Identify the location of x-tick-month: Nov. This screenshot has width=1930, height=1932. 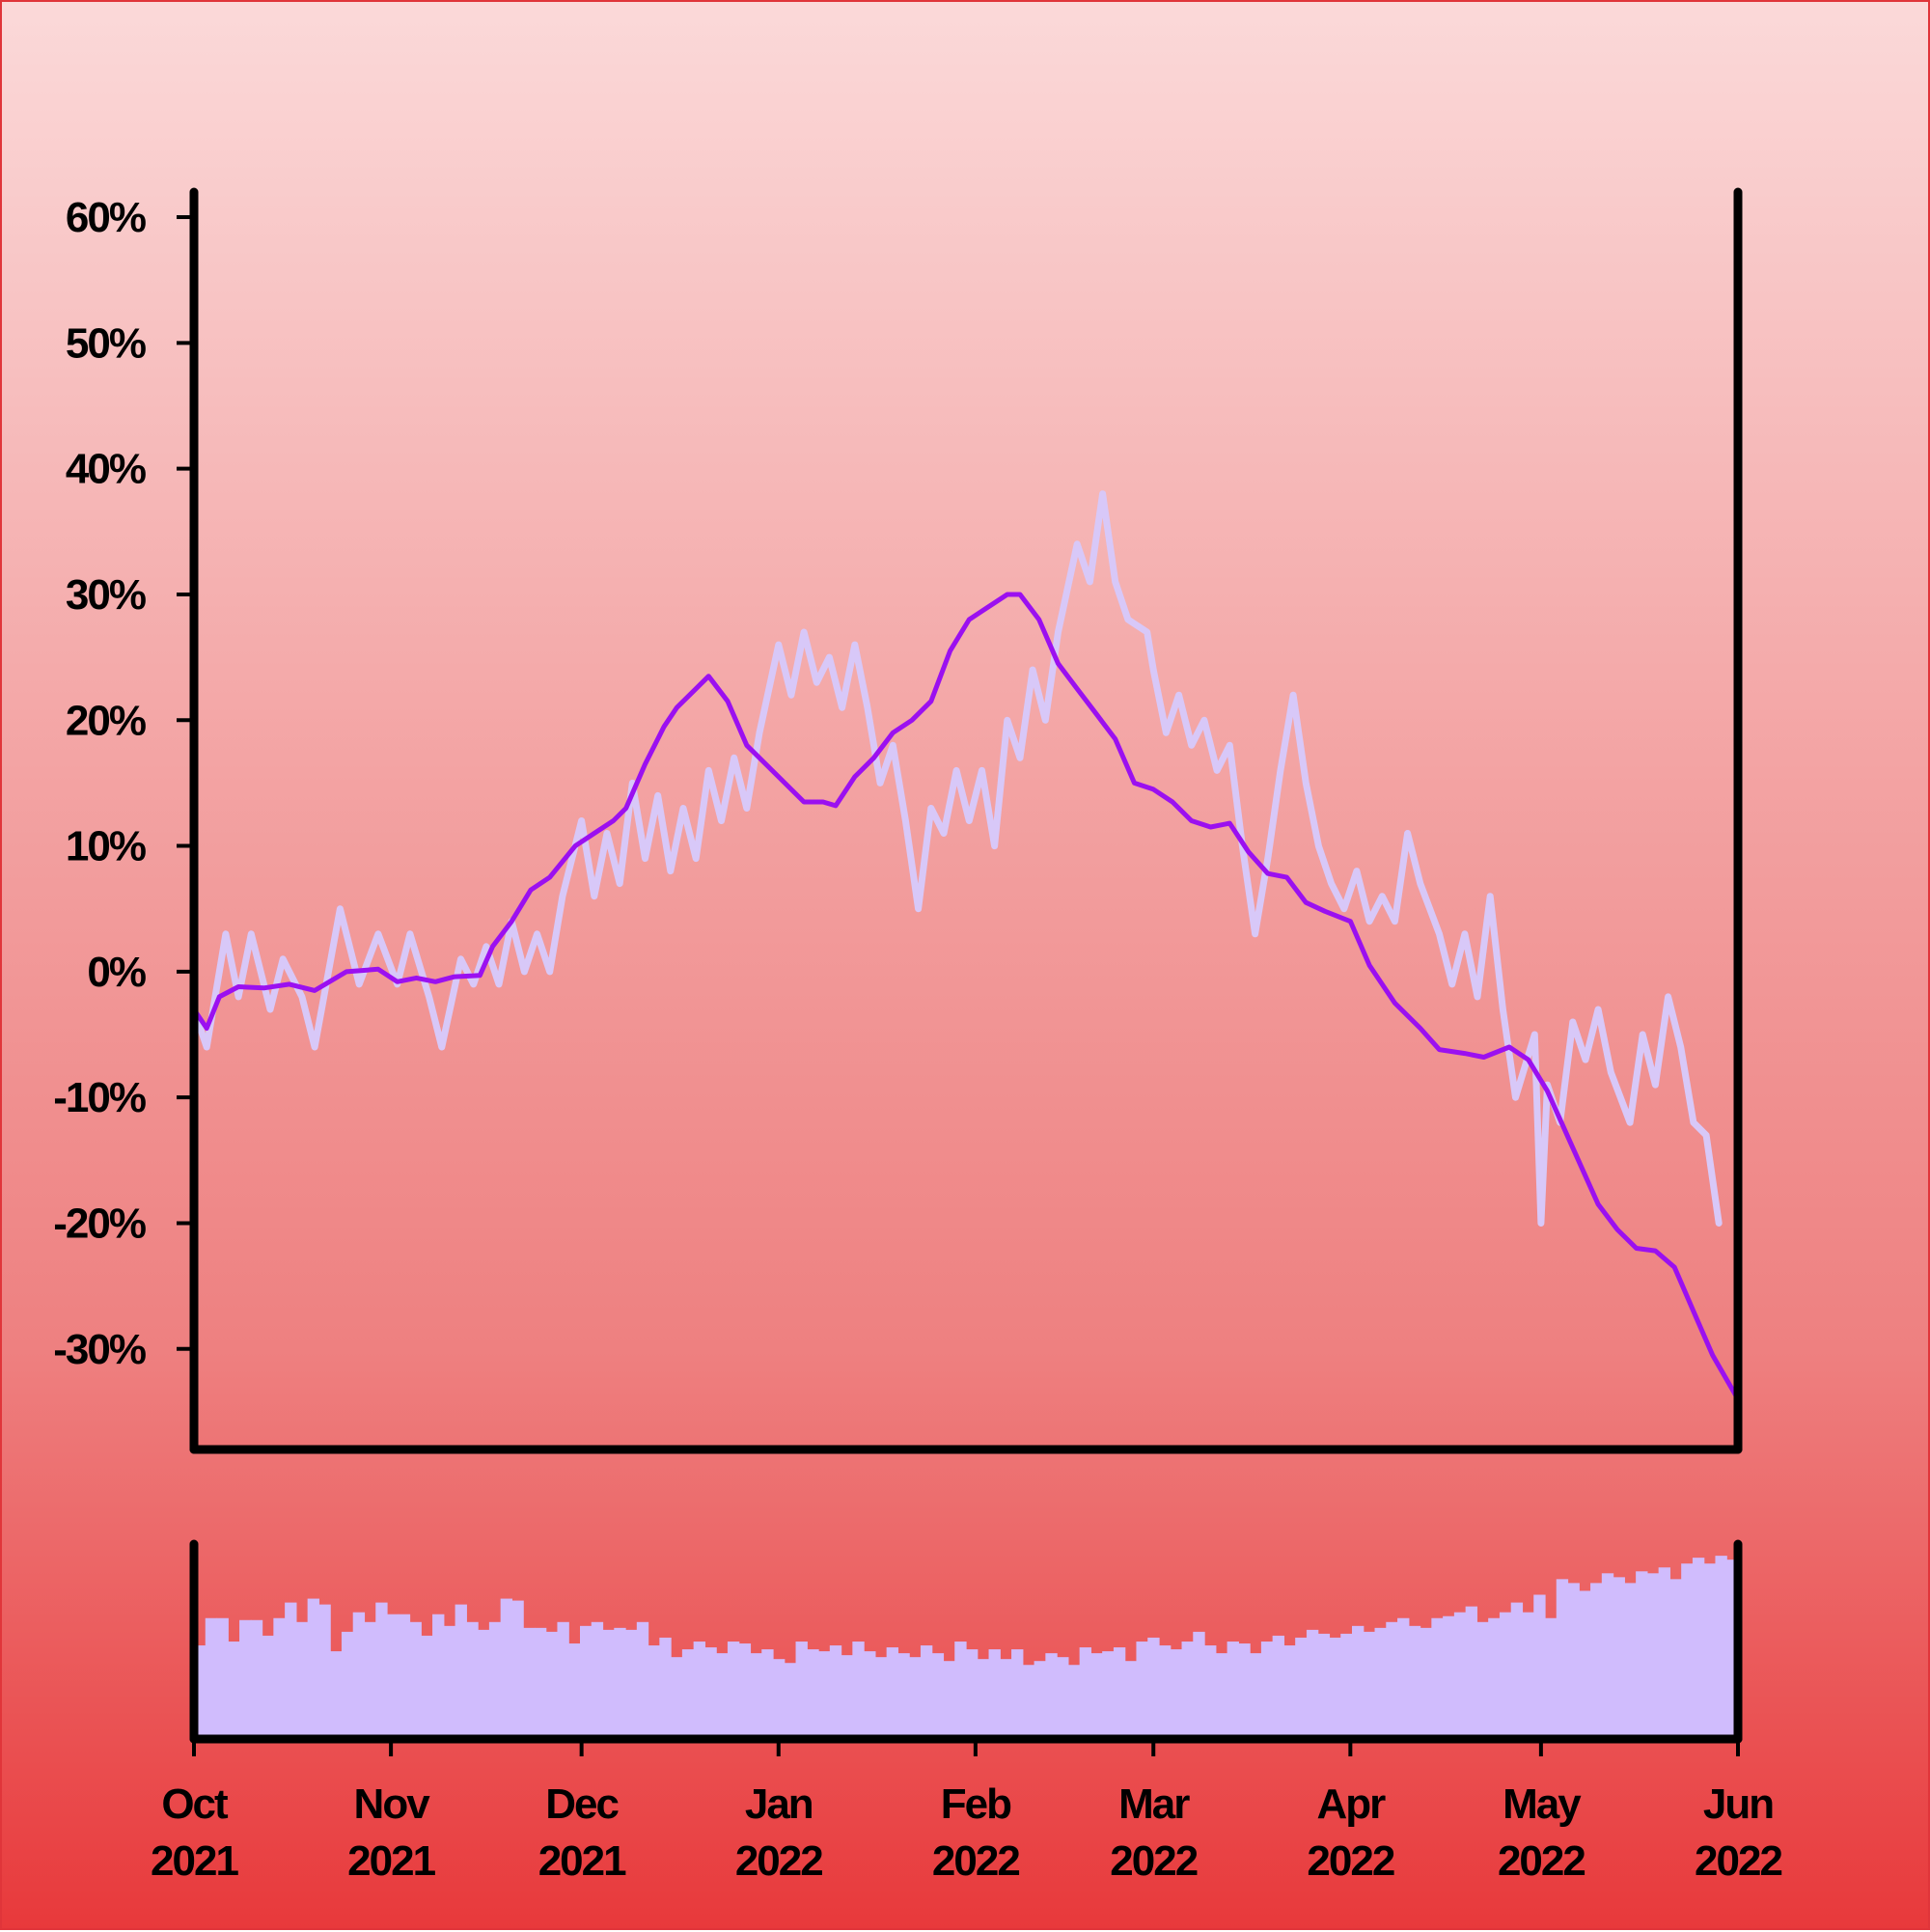
(392, 1804).